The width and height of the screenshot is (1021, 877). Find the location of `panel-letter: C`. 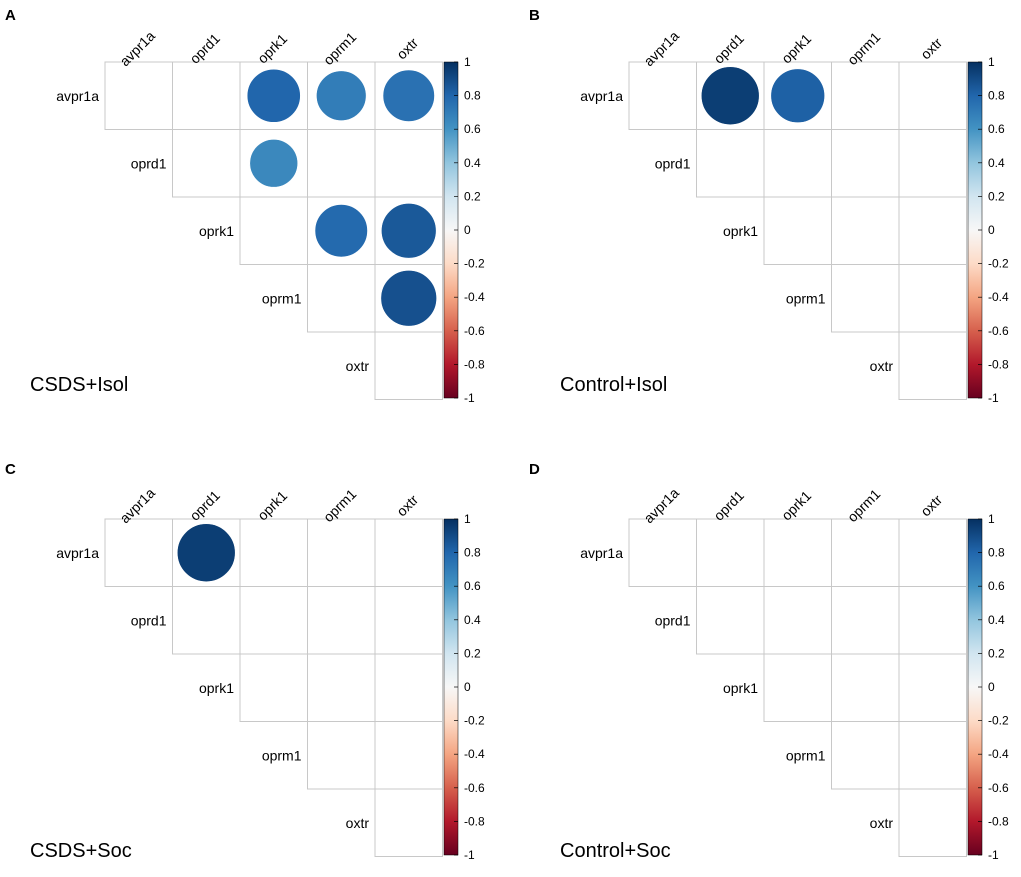

panel-letter: C is located at coordinates (10, 469).